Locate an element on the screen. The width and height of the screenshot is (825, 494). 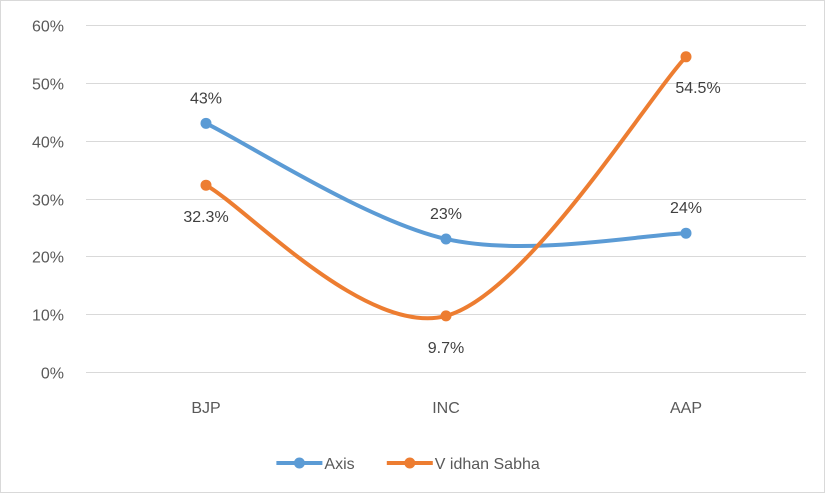
x-tick-label: INC is located at coordinates (446, 408).